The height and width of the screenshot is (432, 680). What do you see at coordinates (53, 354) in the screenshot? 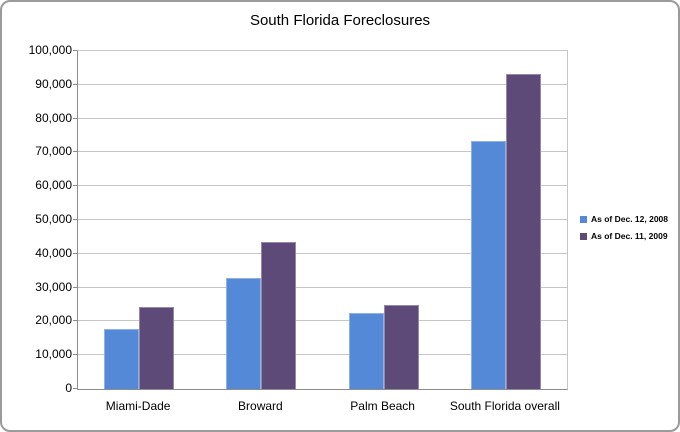
I see `y-tick-label: 10,000` at bounding box center [53, 354].